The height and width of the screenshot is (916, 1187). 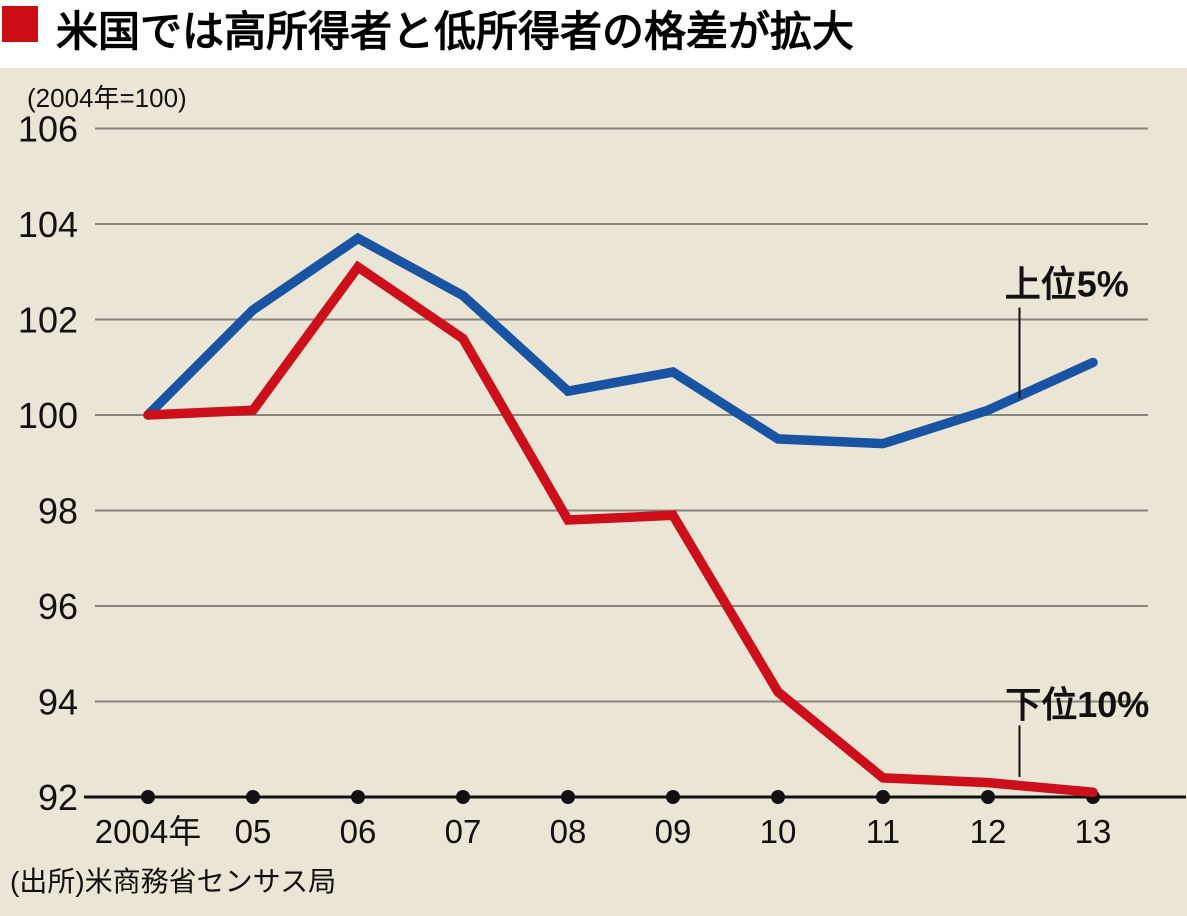 What do you see at coordinates (463, 797) in the screenshot?
I see `x-tick-dot-2007` at bounding box center [463, 797].